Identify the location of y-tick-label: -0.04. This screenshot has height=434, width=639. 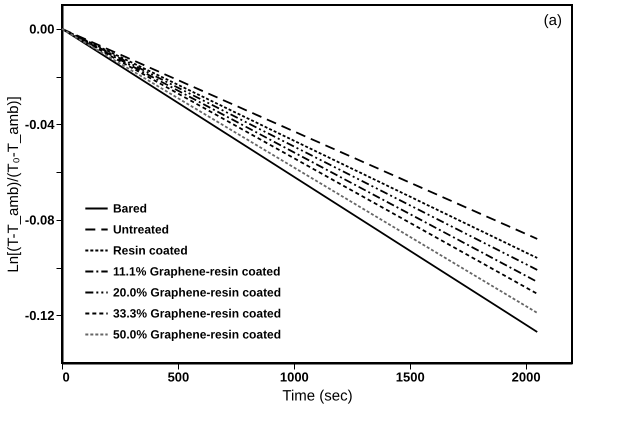
(40, 124).